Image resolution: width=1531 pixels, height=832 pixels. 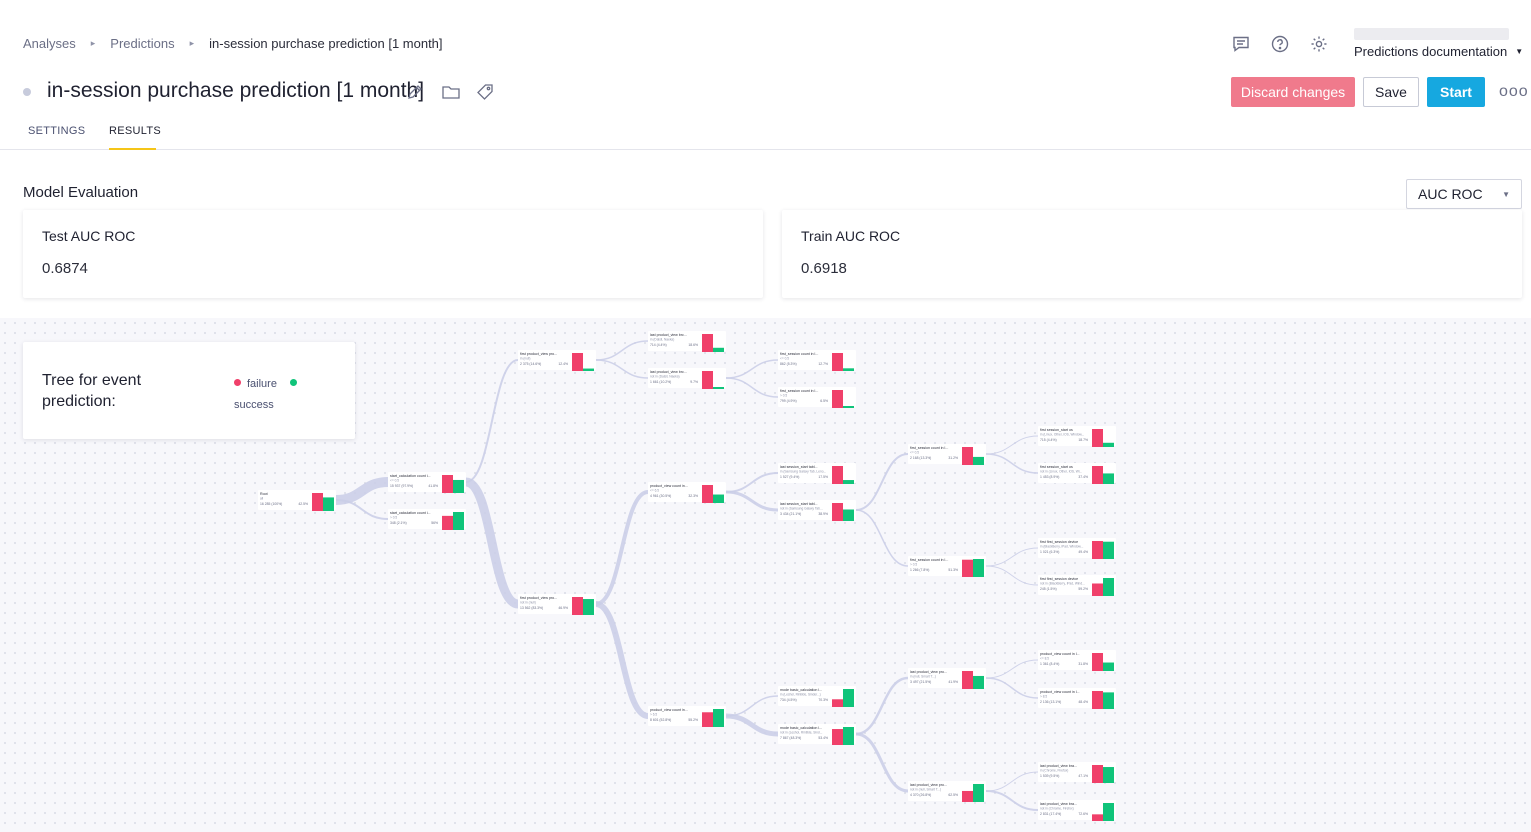 I want to click on tag-icon, so click(x=486, y=93).